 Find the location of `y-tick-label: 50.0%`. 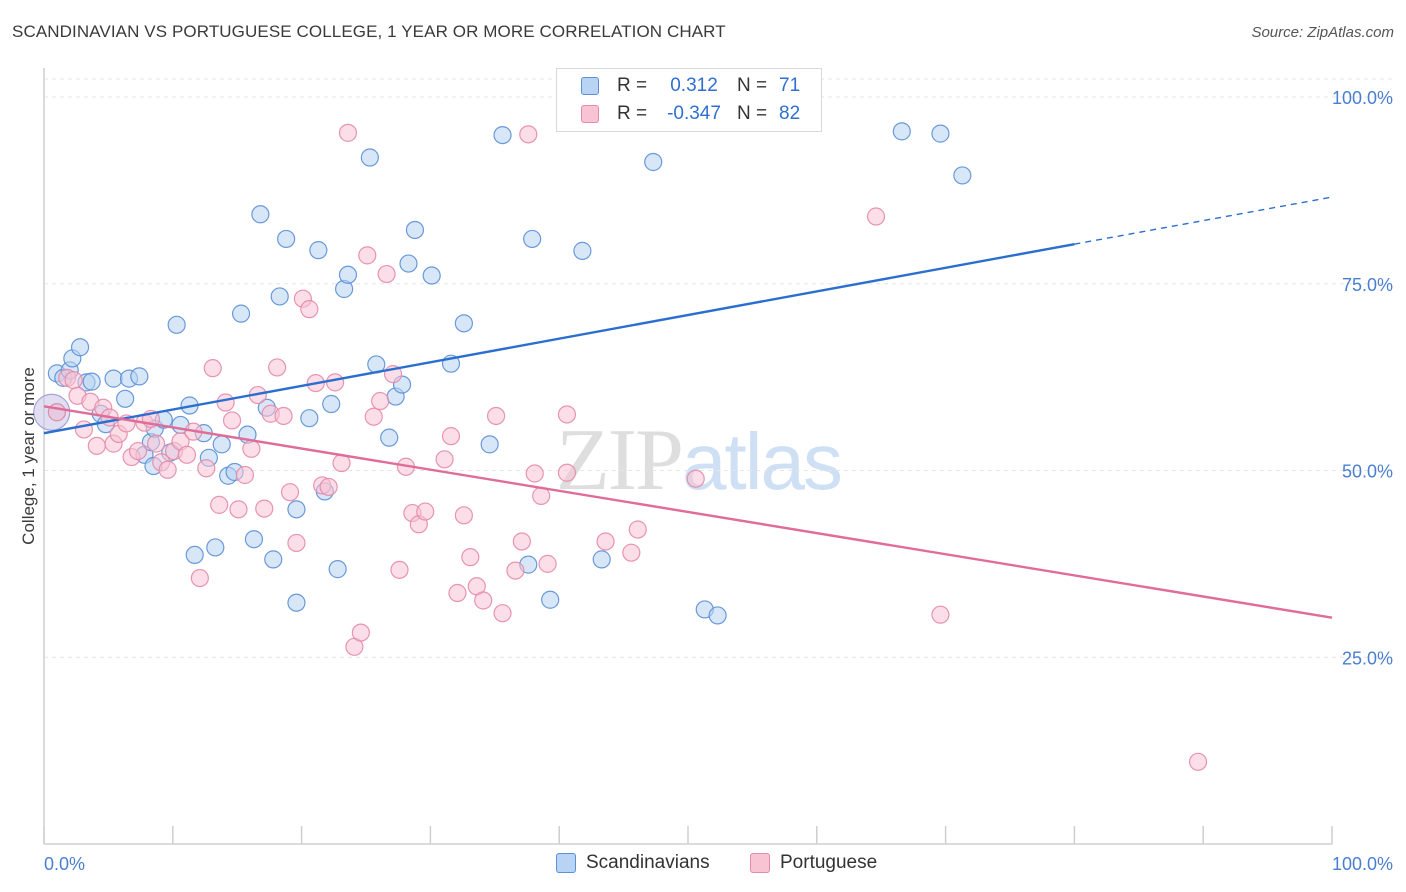

y-tick-label: 50.0% is located at coordinates (1367, 472).